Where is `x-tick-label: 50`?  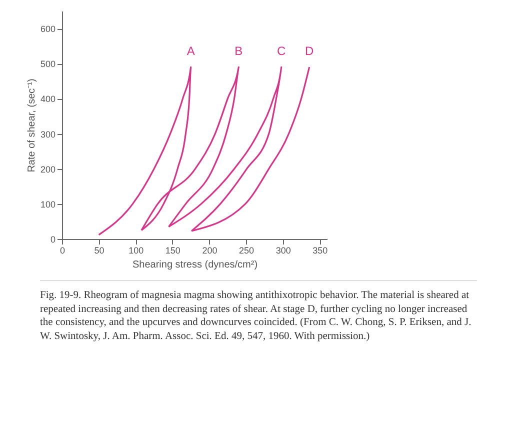 x-tick-label: 50 is located at coordinates (99, 251).